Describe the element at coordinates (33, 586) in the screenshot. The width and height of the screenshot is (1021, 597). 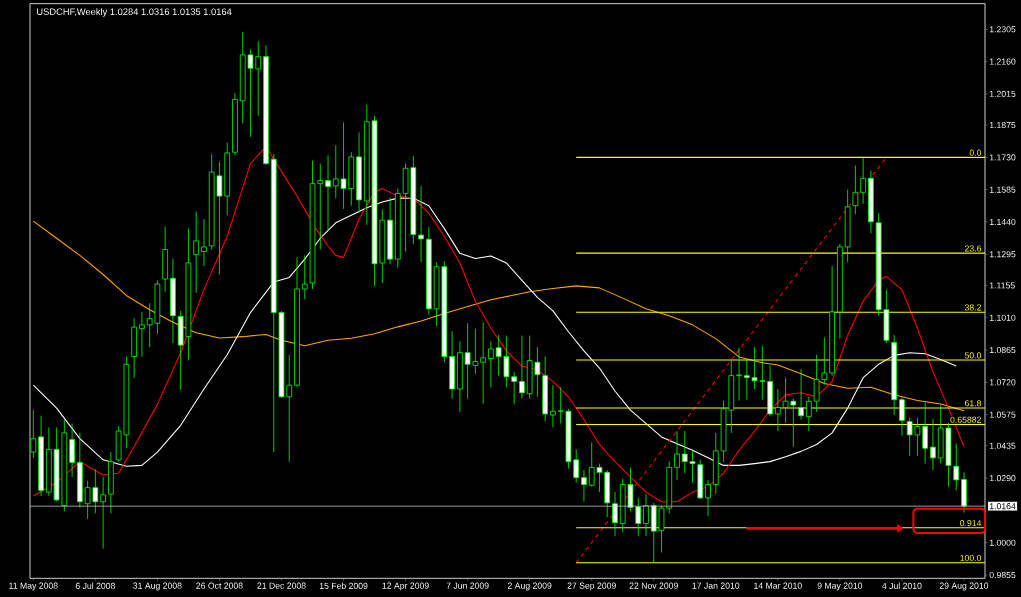
I see `x-tick-label: 11 May 2008` at that location.